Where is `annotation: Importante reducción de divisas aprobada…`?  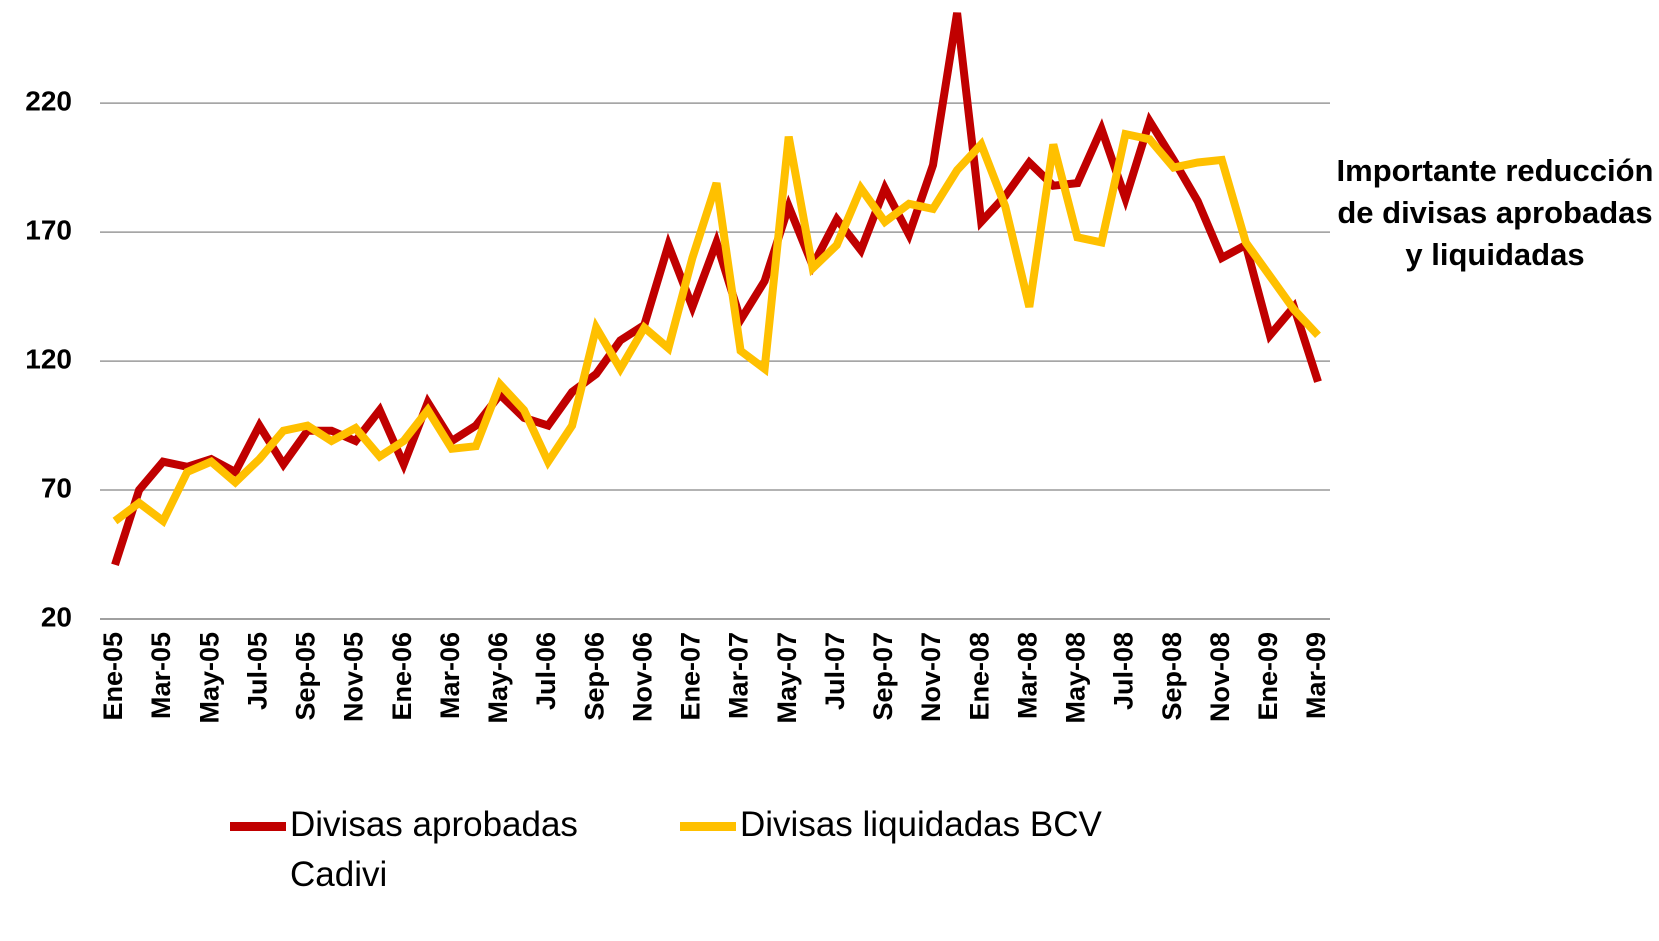
annotation: Importante reducción de divisas aprobada… is located at coordinates (1495, 212).